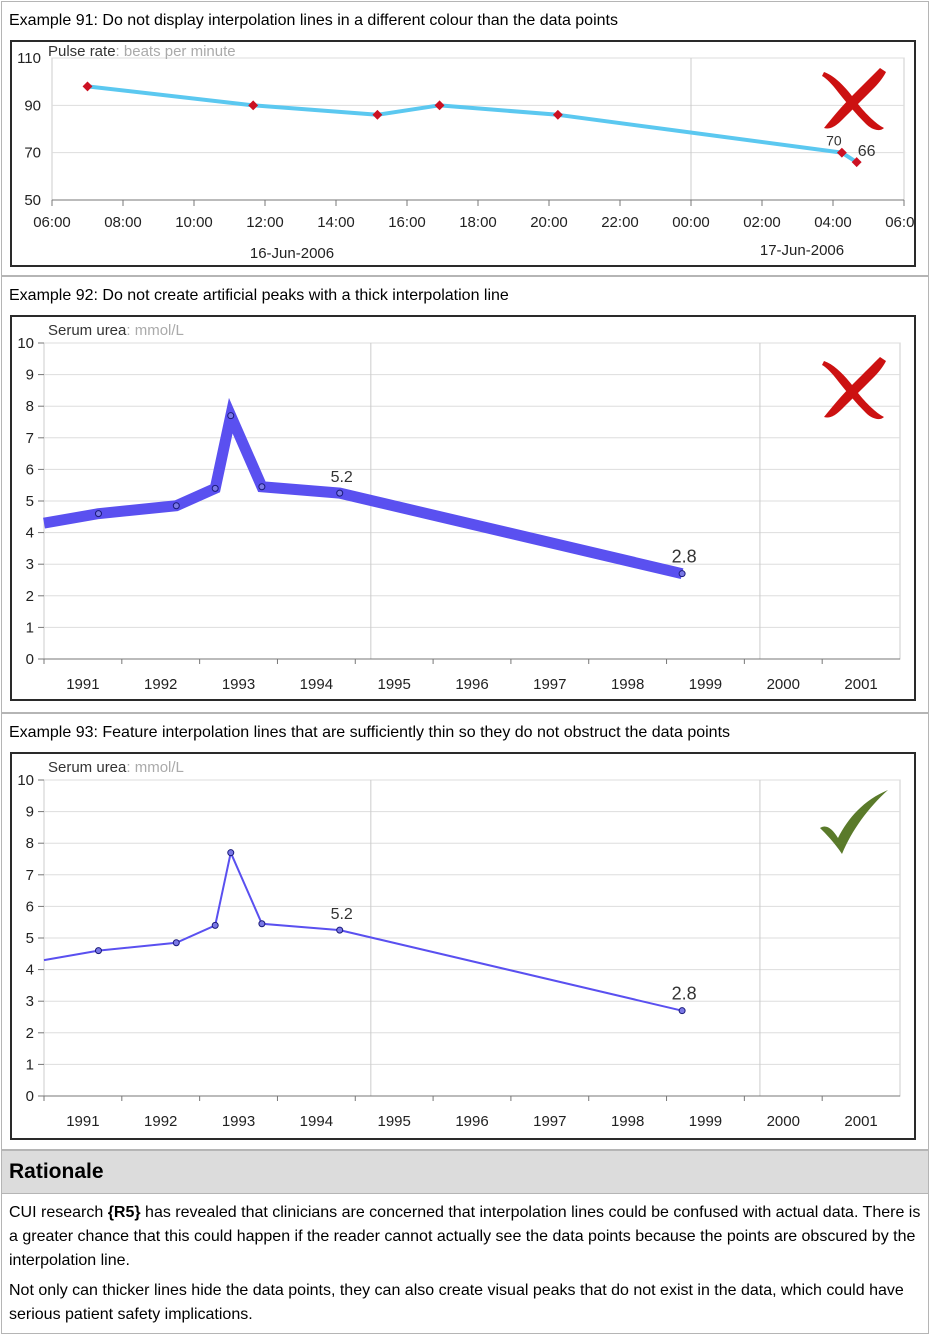  I want to click on x-tick-label: 22:00, so click(620, 222).